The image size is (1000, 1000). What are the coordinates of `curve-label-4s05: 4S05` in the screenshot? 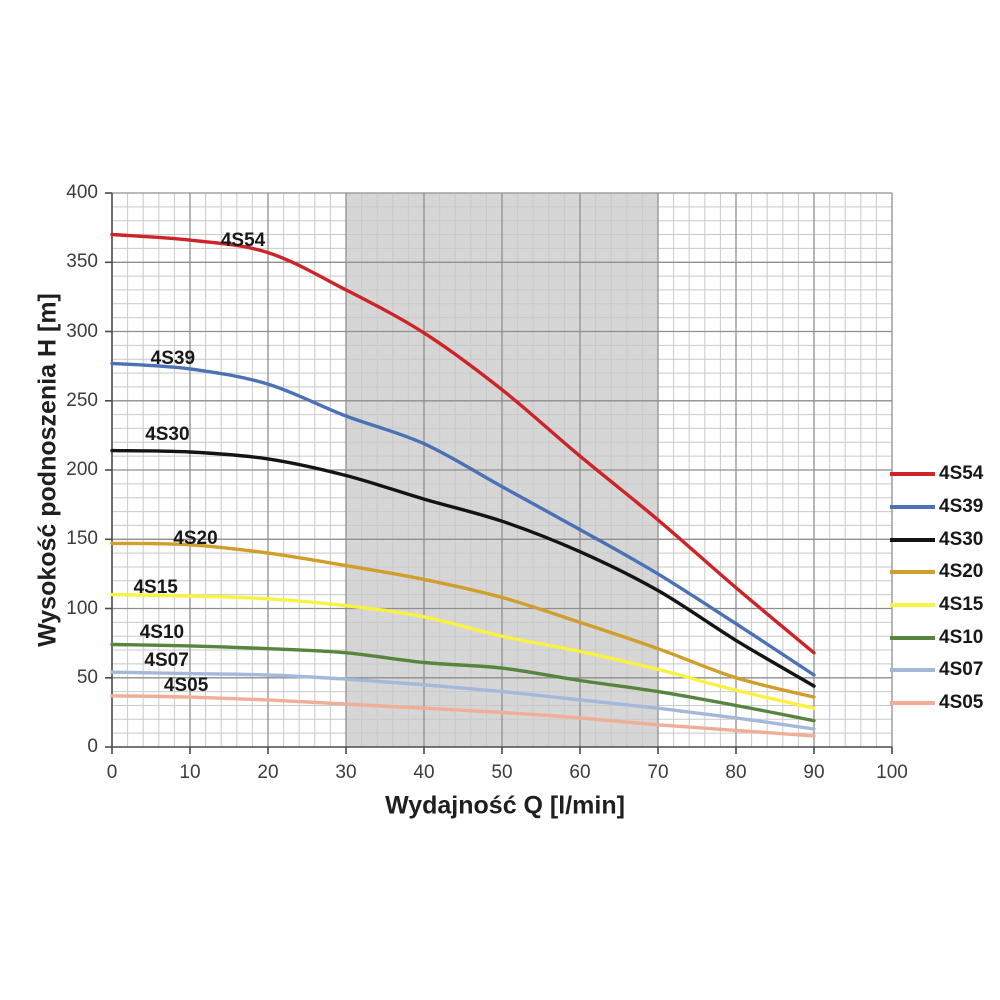 It's located at (186, 686).